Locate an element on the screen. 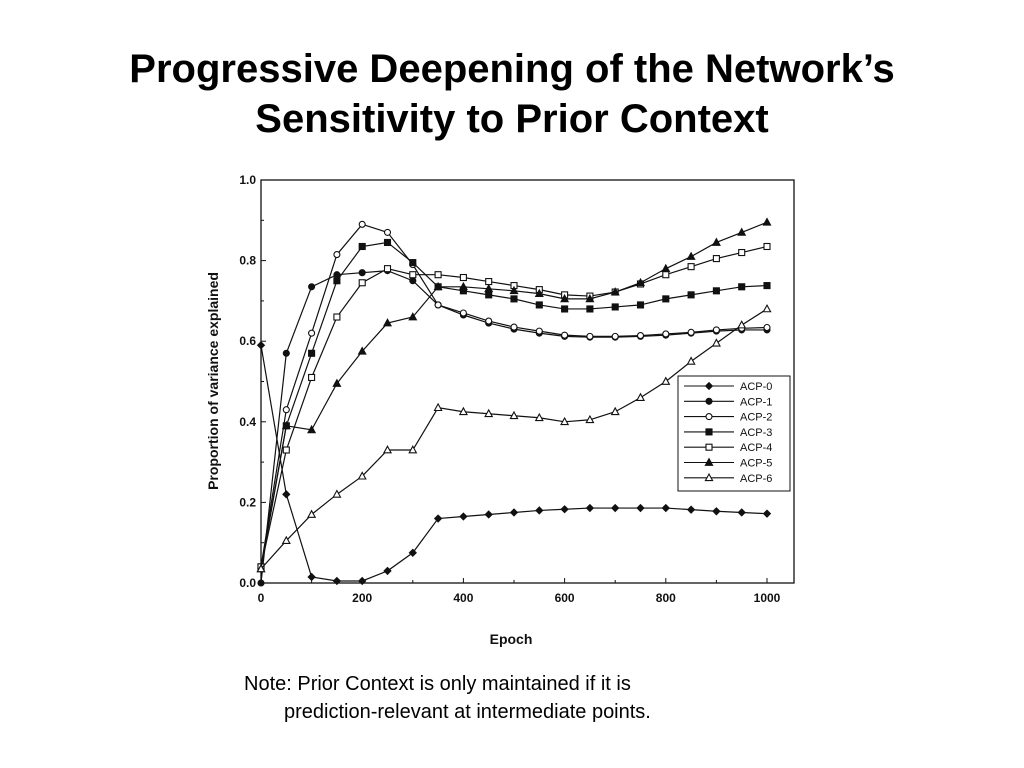  legend-label: ACP-6 is located at coordinates (756, 479).